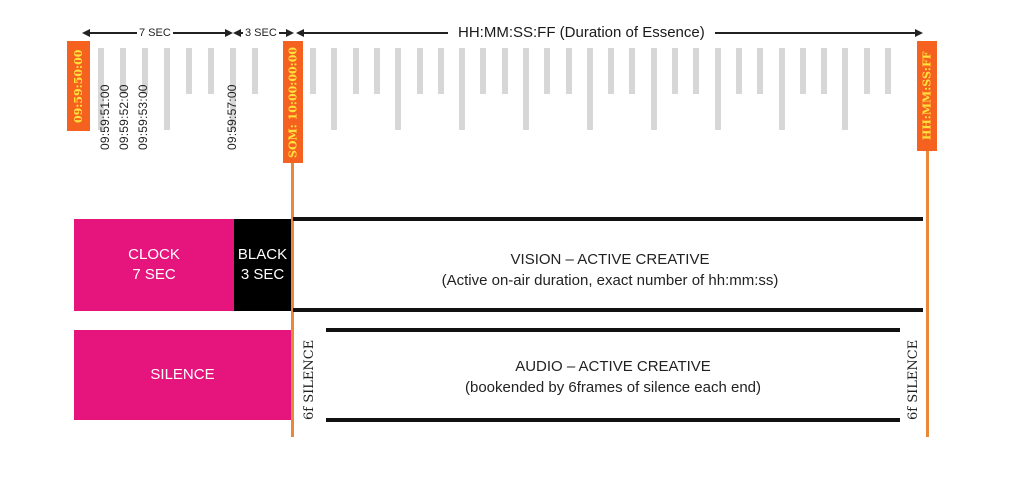  What do you see at coordinates (78, 86) in the screenshot?
I see `start-timecode-tag: 09:59:50:00` at bounding box center [78, 86].